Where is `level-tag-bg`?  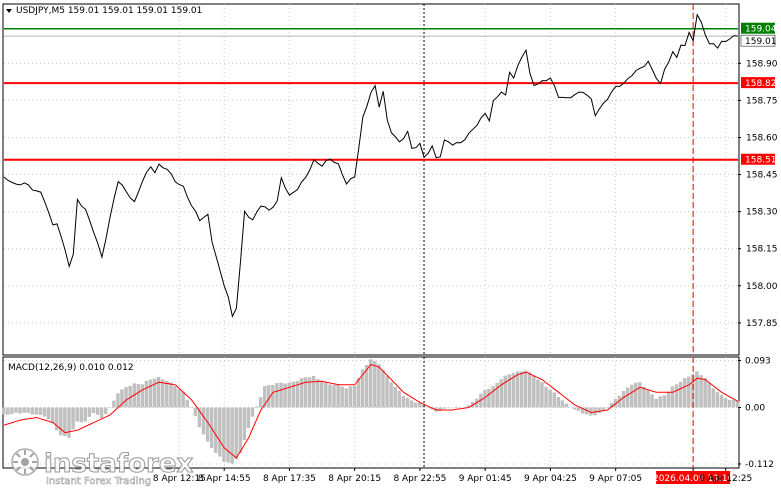
level-tag-bg is located at coordinates (758, 28).